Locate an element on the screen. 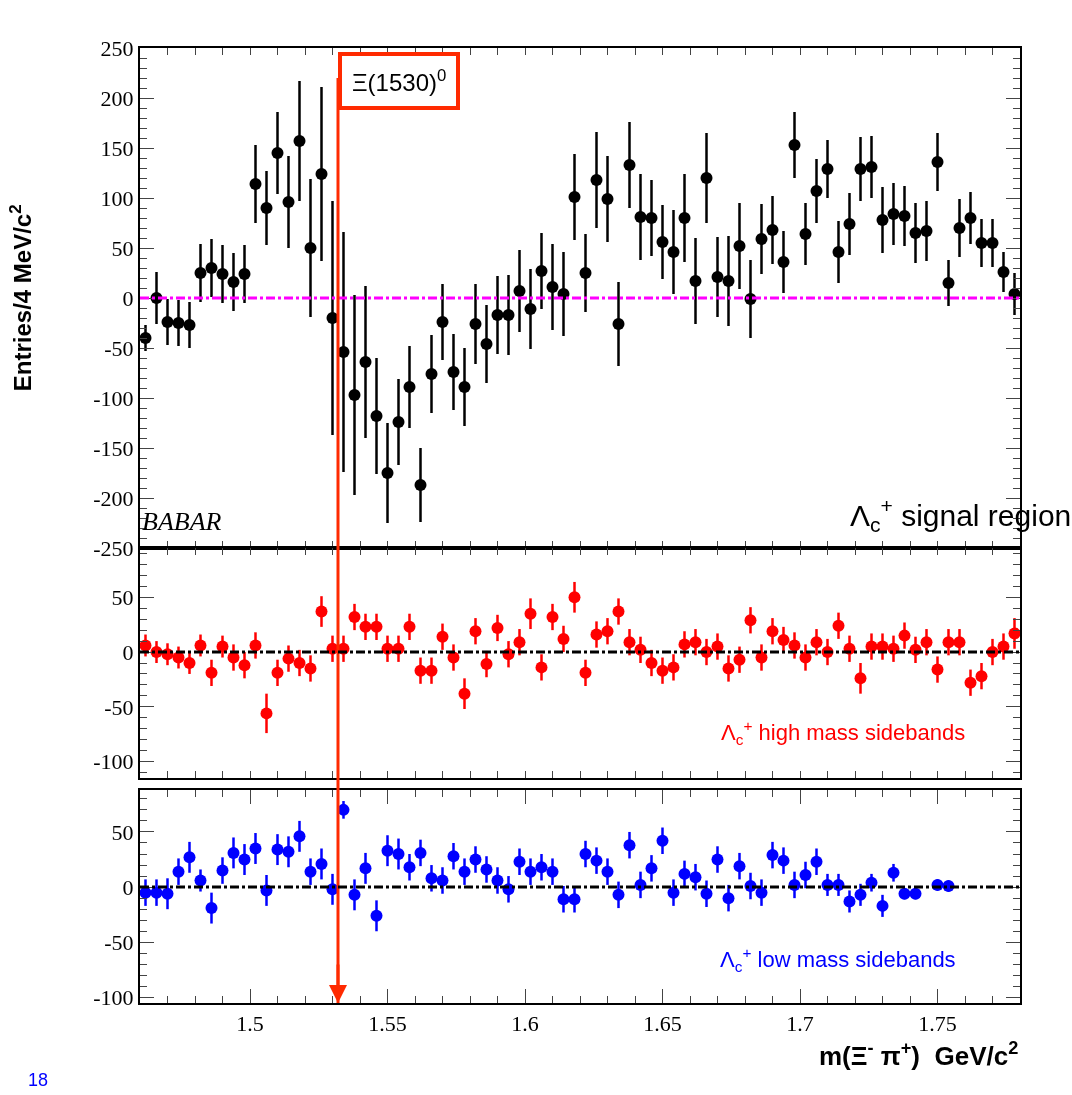 Image resolution: width=1072 pixels, height=1095 pixels. y-tick-label: 100 is located at coordinates (117, 198).